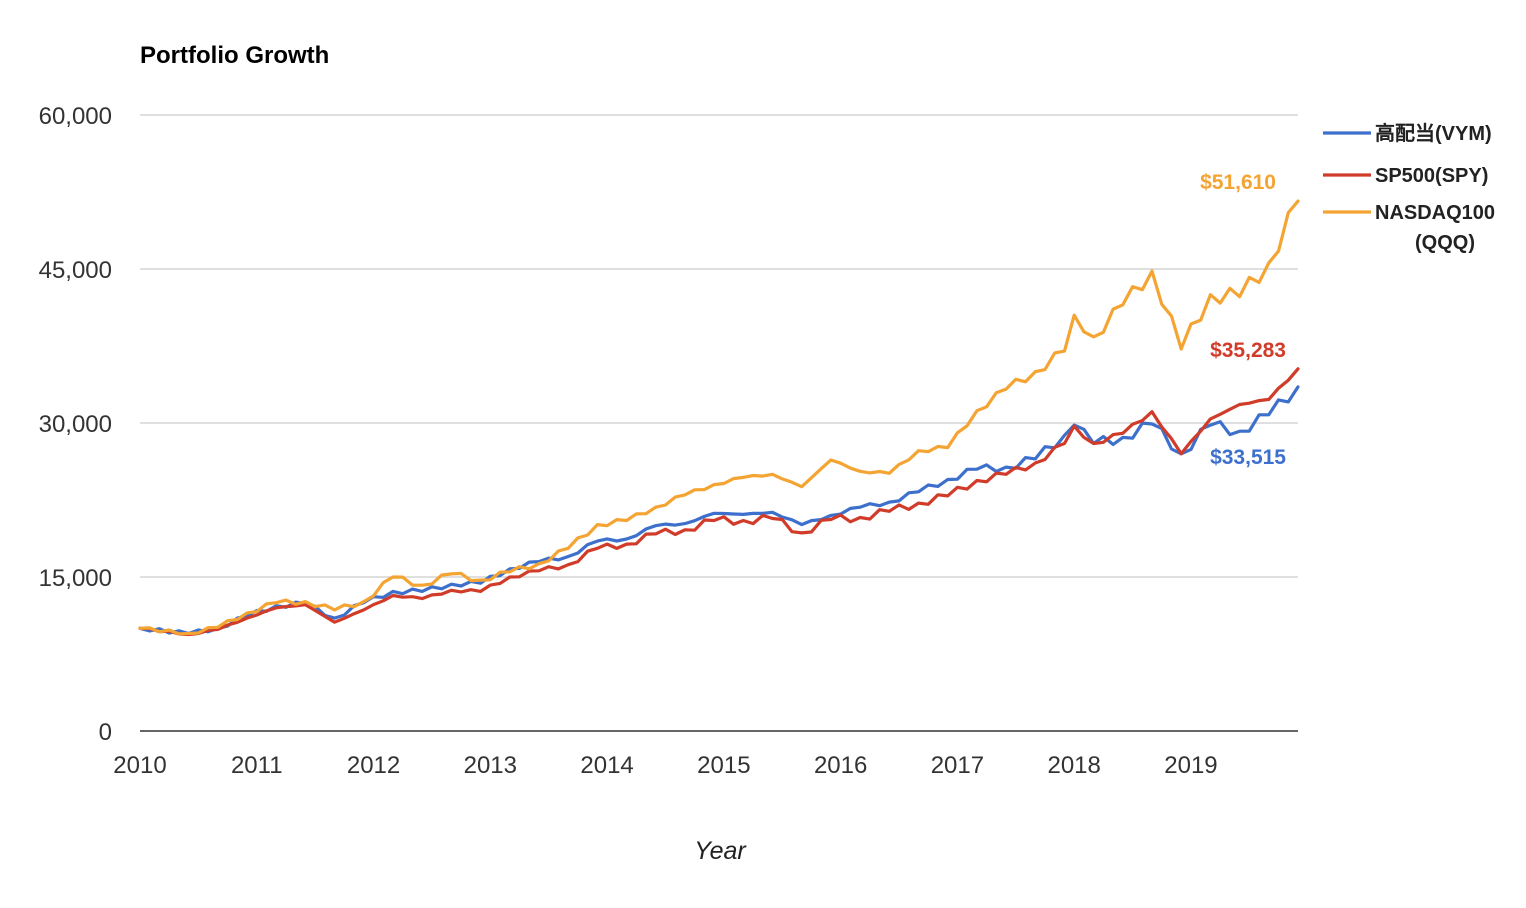 This screenshot has height=908, width=1526. Describe the element at coordinates (373, 765) in the screenshot. I see `x-tick-label: 2012` at that location.